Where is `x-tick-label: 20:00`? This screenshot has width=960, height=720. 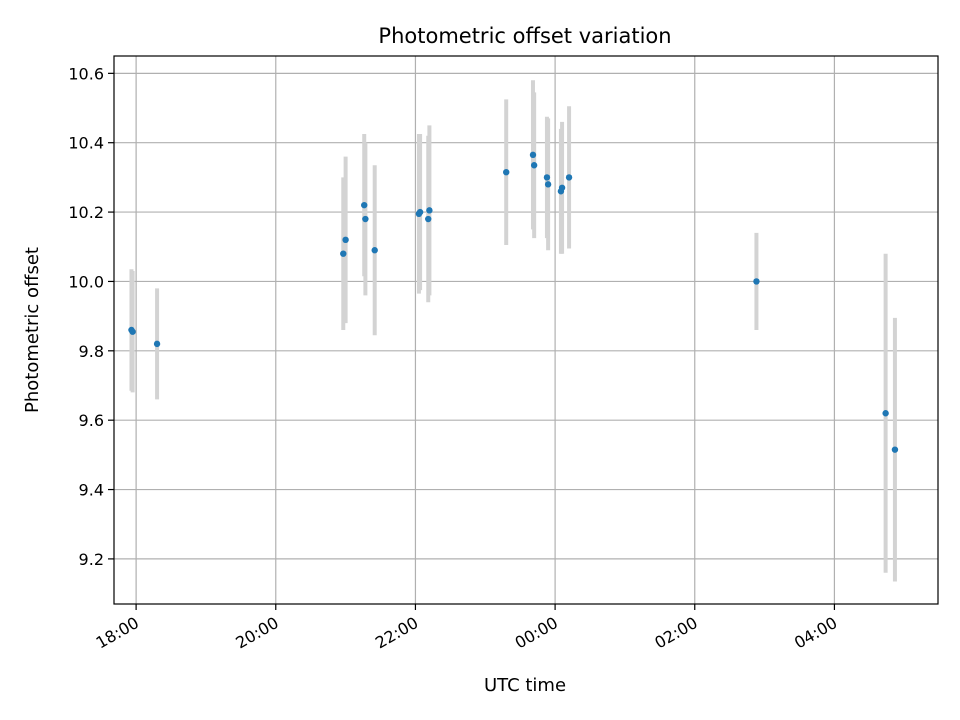 x-tick-label: 20:00 is located at coordinates (256, 633).